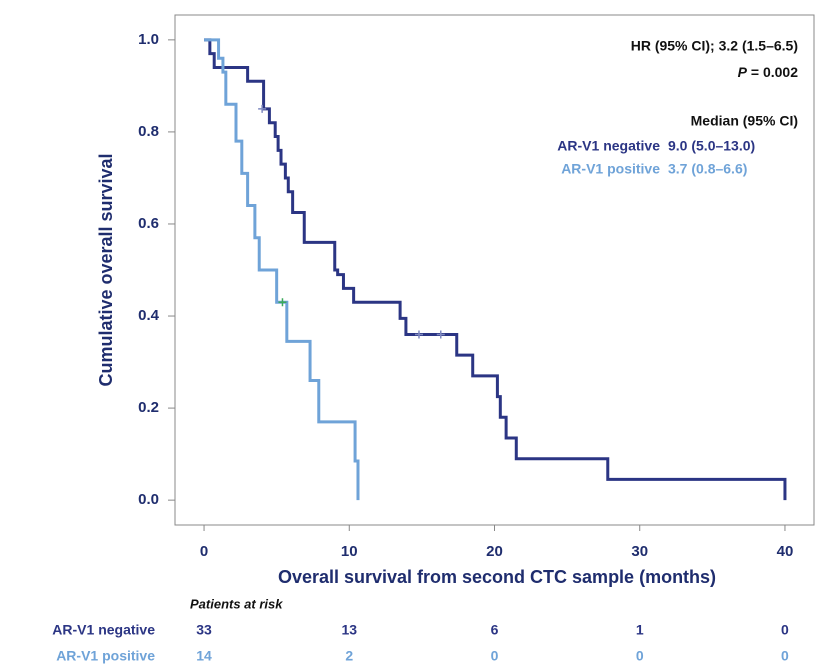  What do you see at coordinates (744, 121) in the screenshot?
I see `median-header: Median (95% CI)` at bounding box center [744, 121].